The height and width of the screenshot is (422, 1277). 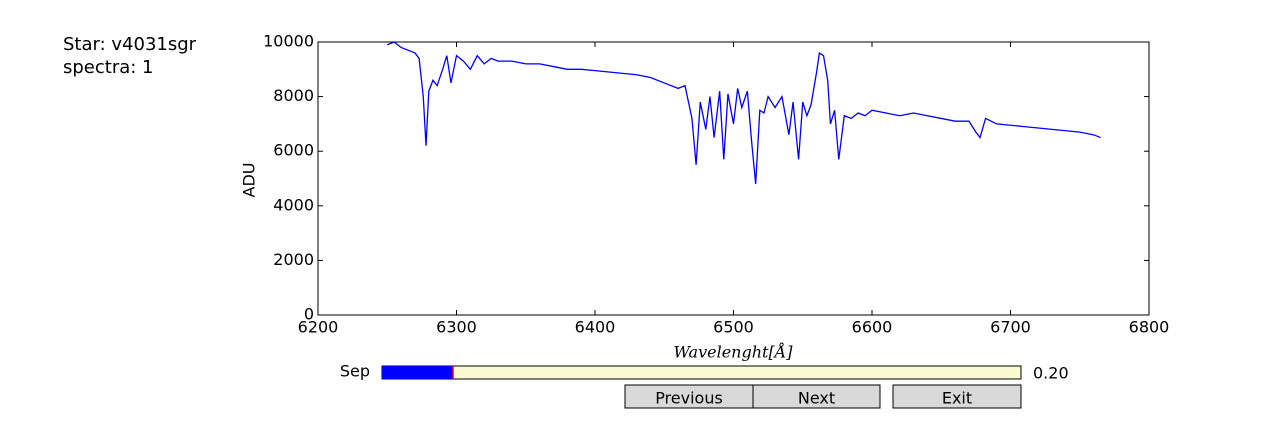 I want to click on y-tick-label: 0, so click(x=309, y=314).